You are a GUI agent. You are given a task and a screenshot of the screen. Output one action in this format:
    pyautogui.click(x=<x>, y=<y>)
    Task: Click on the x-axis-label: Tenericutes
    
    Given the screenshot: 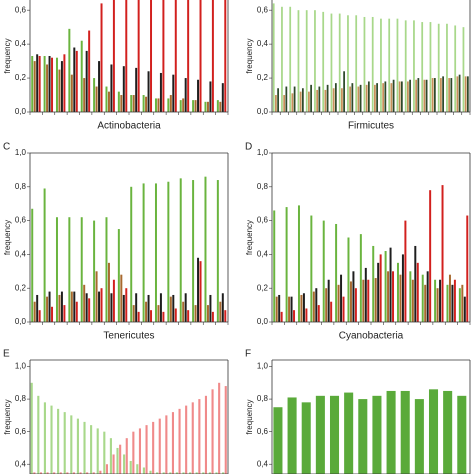 What is the action you would take?
    pyautogui.click(x=128, y=336)
    